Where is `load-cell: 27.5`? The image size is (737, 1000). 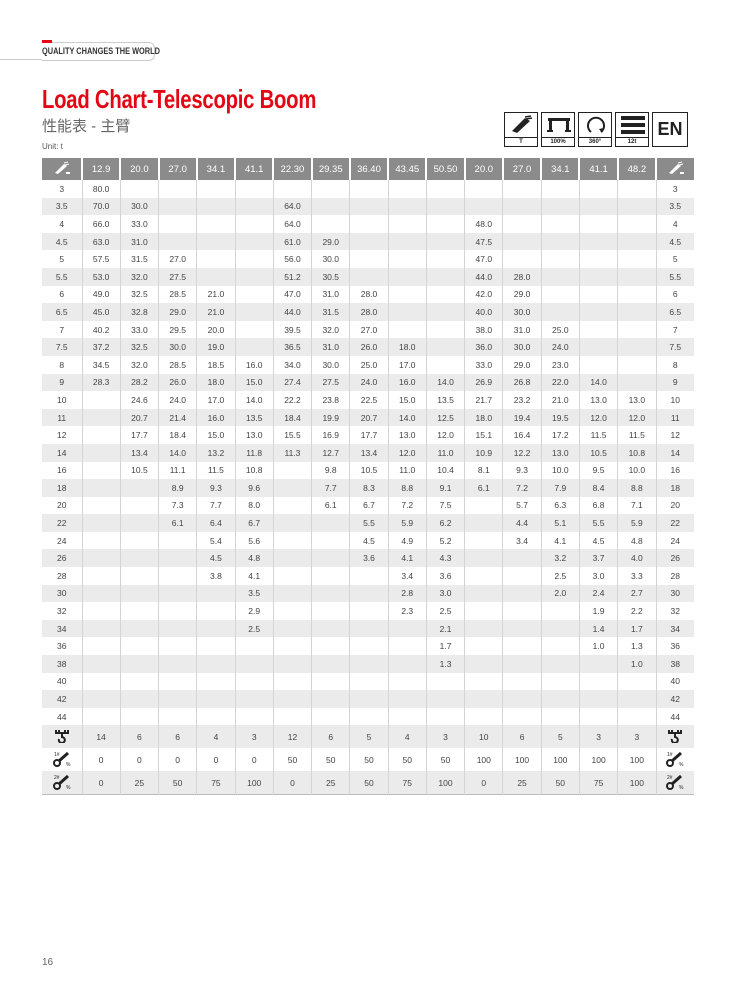 load-cell: 27.5 is located at coordinates (330, 382).